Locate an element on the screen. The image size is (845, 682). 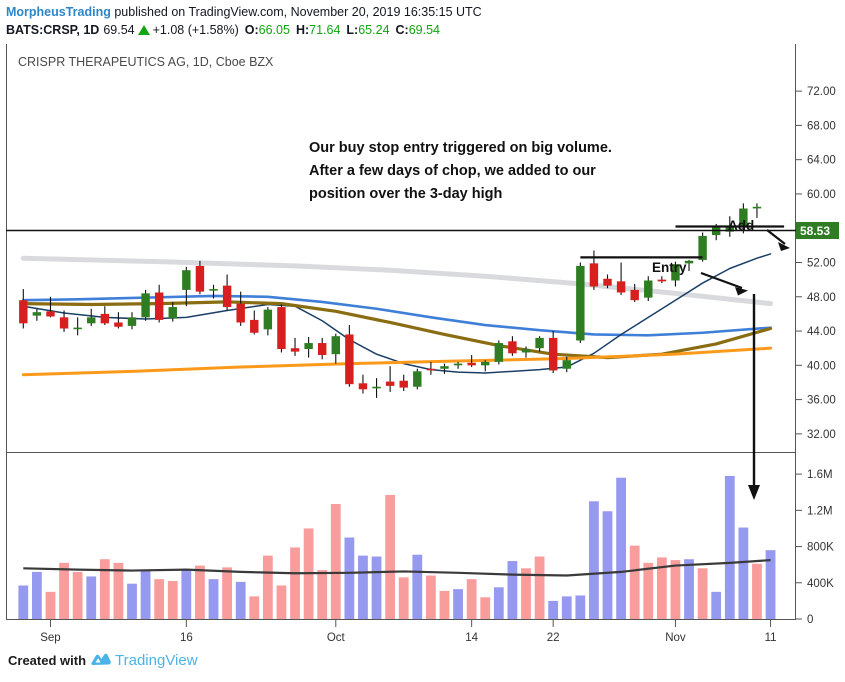
tradingview-brand: TradingView is located at coordinates (156, 660).